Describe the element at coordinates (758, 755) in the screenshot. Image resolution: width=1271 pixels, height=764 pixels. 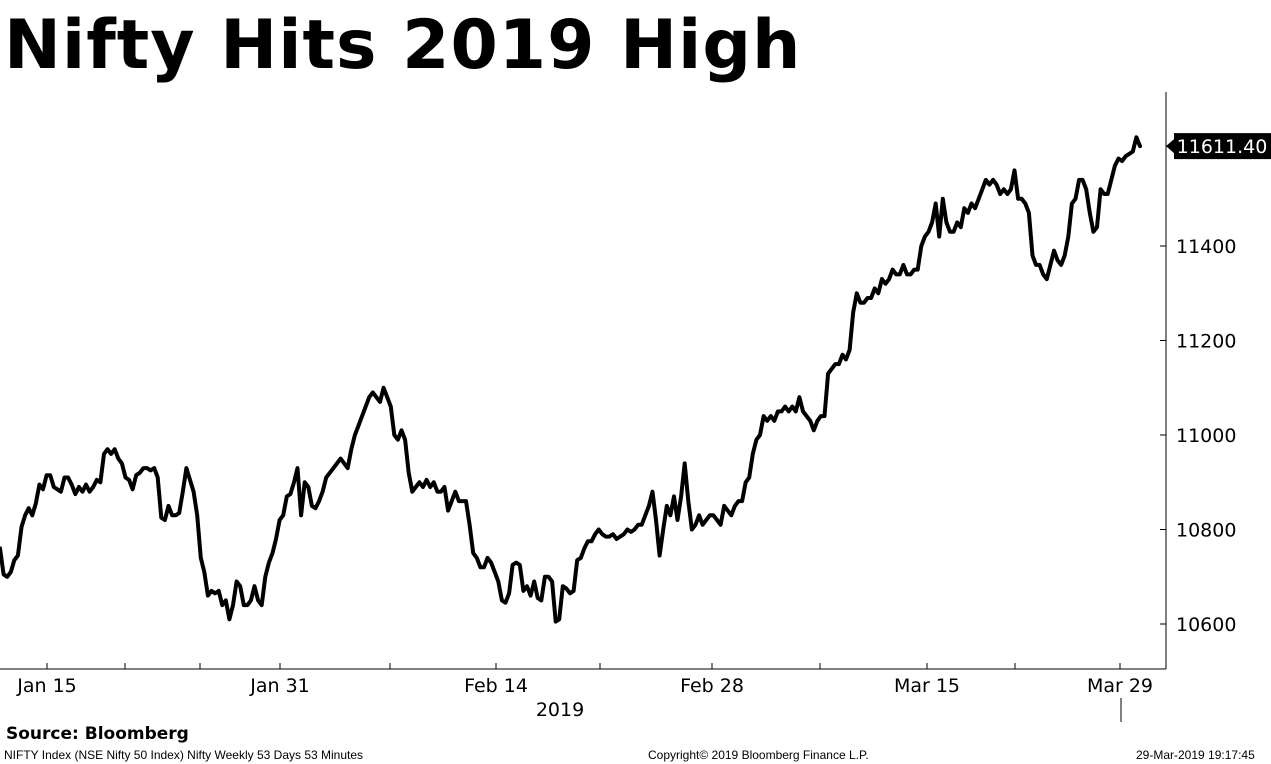
I see `footer-copyright: Copyright© 2019 Bloomberg Finance L.P.` at that location.